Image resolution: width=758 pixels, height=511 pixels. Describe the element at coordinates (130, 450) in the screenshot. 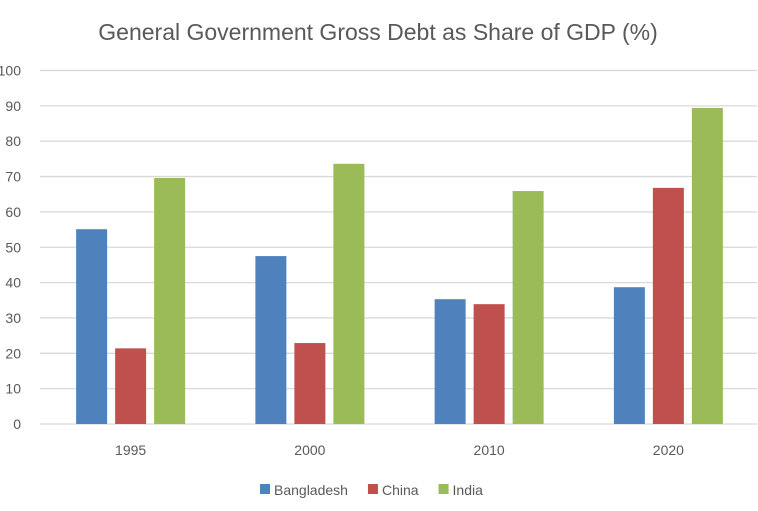

I see `x-tick-label: 1995` at that location.